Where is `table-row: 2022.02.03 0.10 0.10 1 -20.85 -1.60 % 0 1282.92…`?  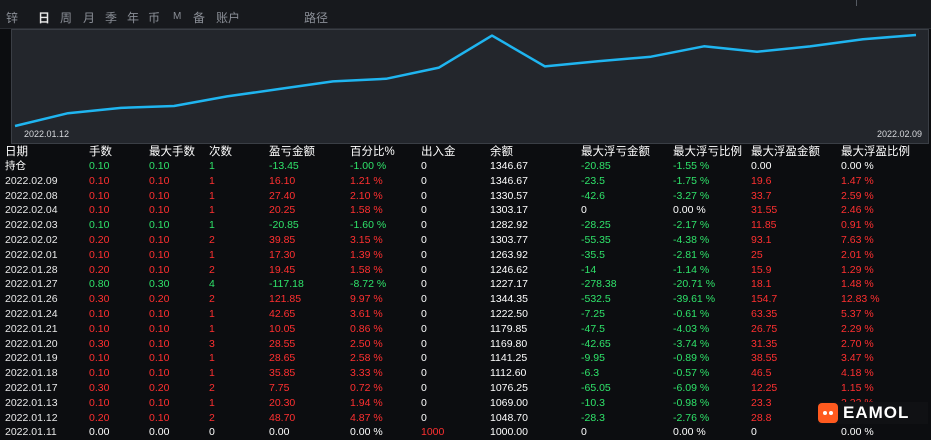
table-row: 2022.02.03 0.10 0.10 1 -20.85 -1.60 % 0 1282.92… is located at coordinates (465, 225).